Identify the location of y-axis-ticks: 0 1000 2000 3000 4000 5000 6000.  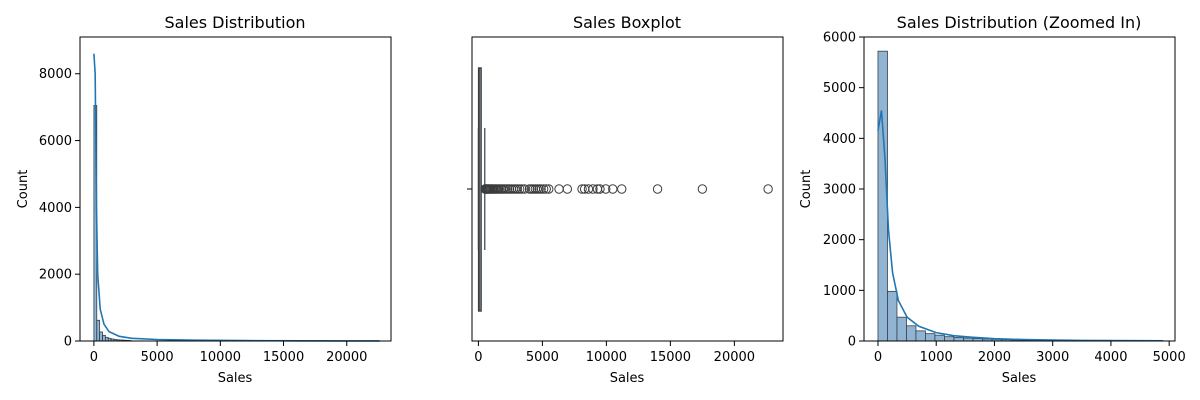
(843, 190).